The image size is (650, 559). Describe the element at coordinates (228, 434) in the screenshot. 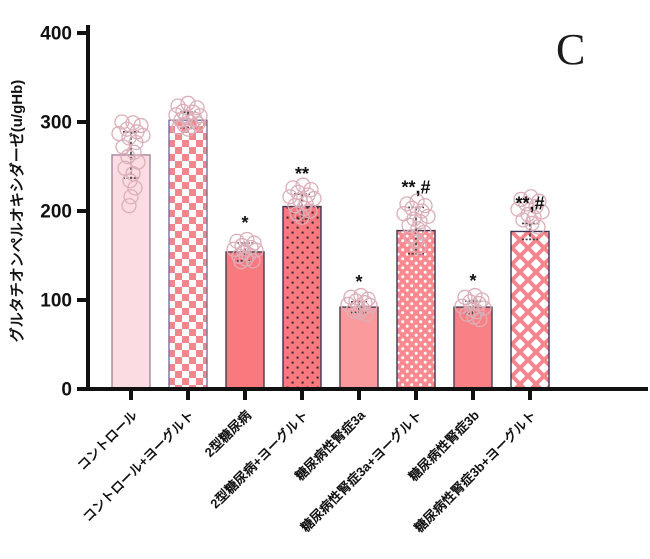

I see `x-tick-label: 2型糖尿病` at that location.